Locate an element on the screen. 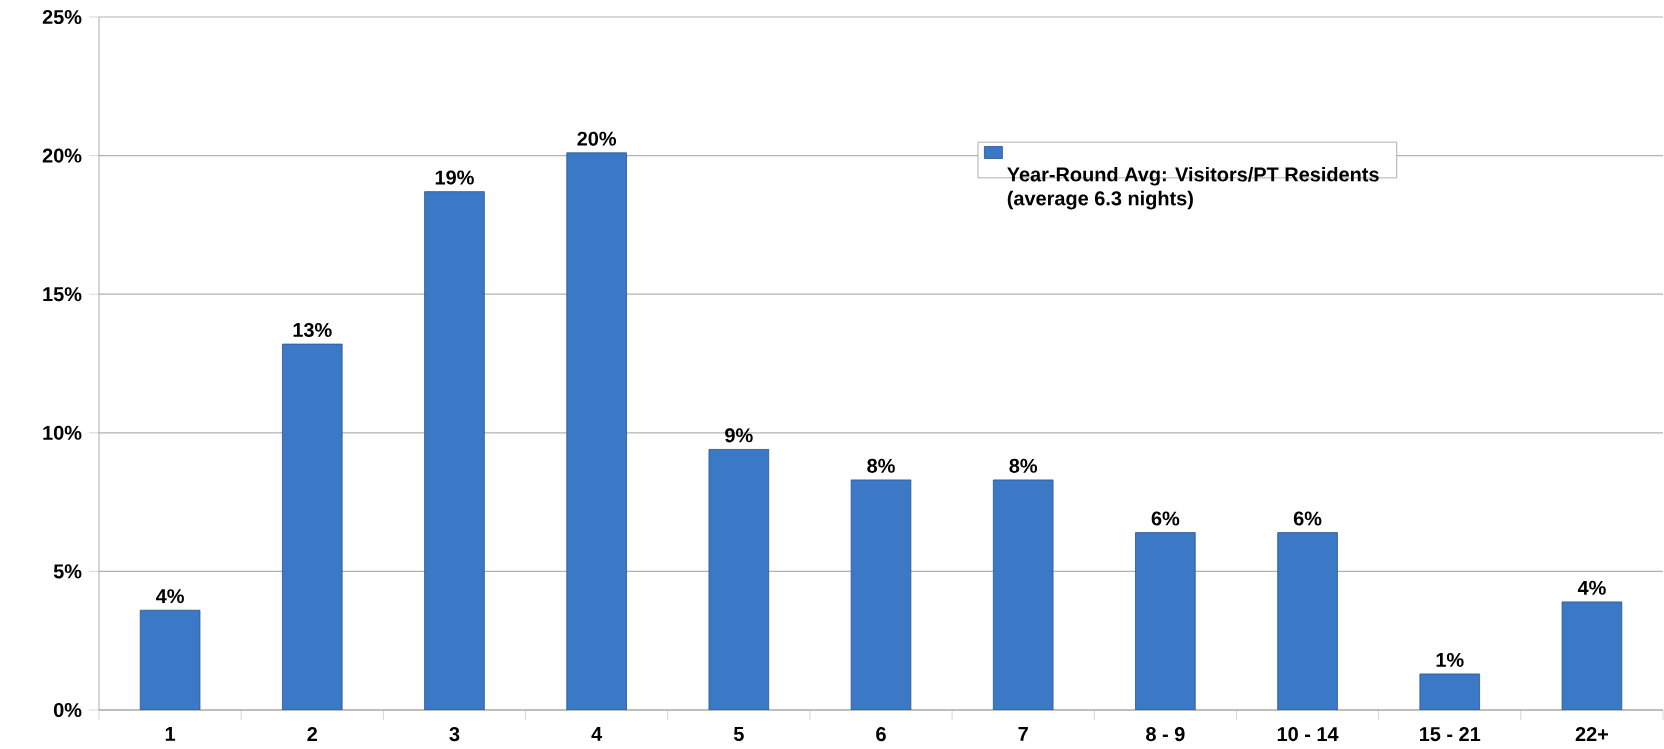  y-tick-label: 5% is located at coordinates (67, 571).